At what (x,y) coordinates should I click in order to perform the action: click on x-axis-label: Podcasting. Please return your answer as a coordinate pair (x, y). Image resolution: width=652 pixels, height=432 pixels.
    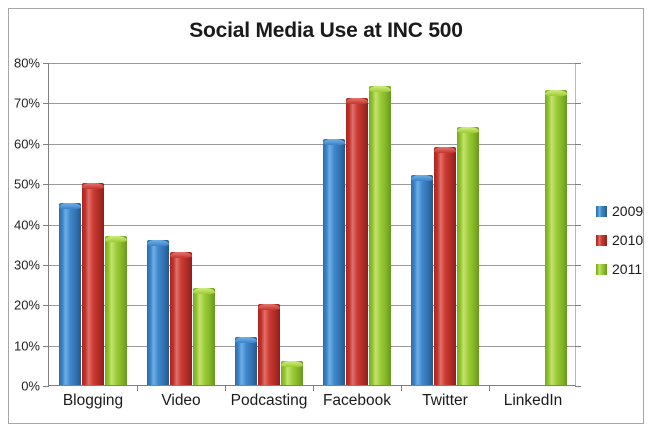
    Looking at the image, I should click on (269, 400).